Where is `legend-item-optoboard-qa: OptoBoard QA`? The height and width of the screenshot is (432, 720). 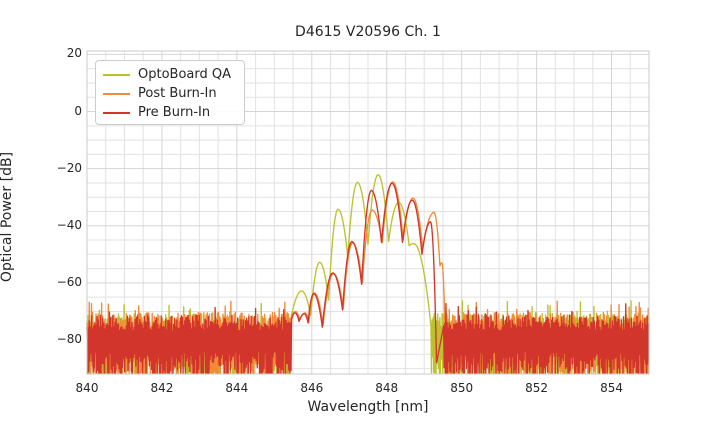 legend-item-optoboard-qa: OptoBoard QA is located at coordinates (173, 74).